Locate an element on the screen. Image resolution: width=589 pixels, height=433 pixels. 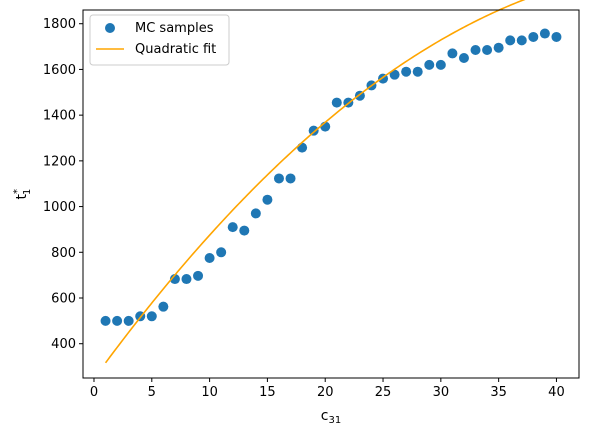
y-tick-label: 1000 is located at coordinates (59, 207).